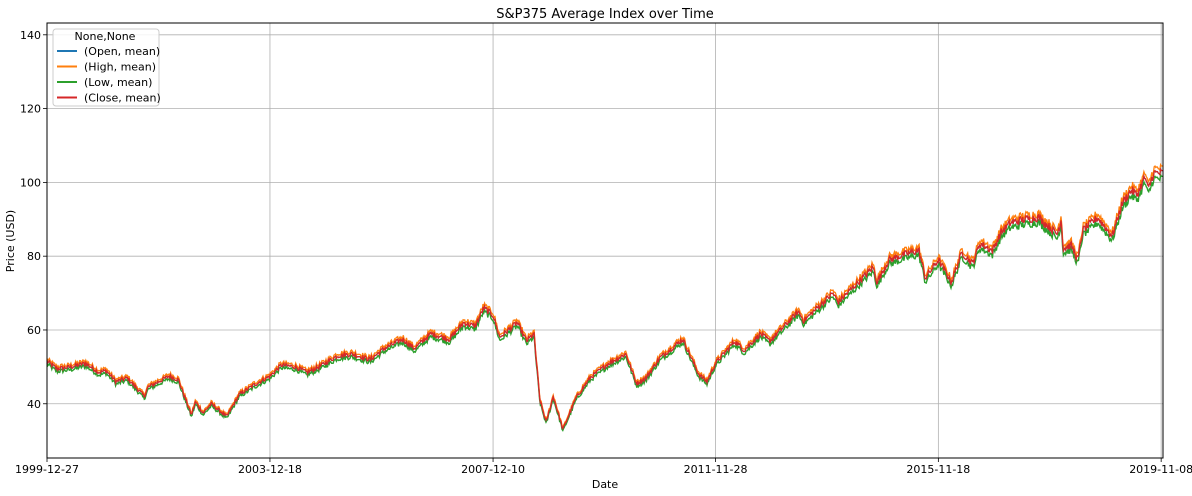  Describe the element at coordinates (716, 469) in the screenshot. I see `x-tick-label: 2011-11-28` at that location.